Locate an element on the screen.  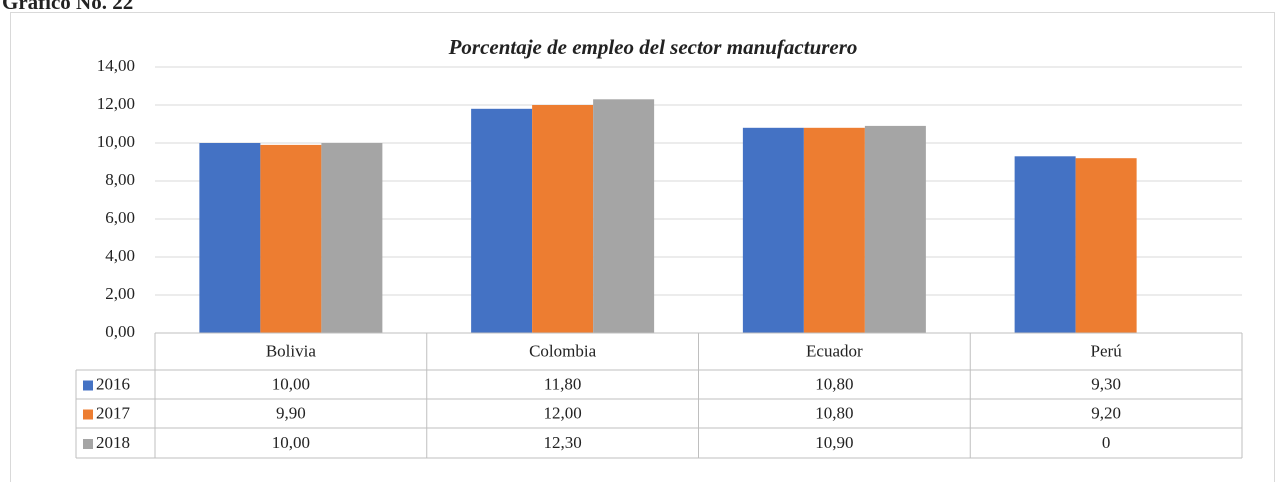
table-value: 0 is located at coordinates (1106, 442).